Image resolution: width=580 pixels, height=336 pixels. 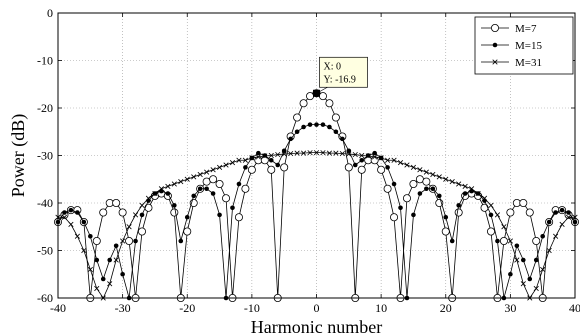 I want to click on y-axis-label: Power (dB), so click(x=18, y=156).